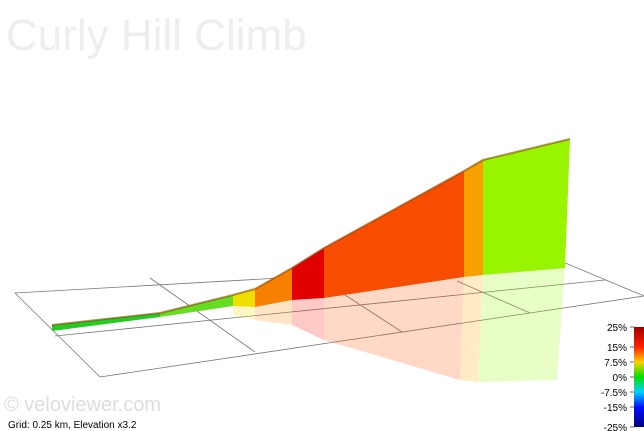 The image size is (644, 431). I want to click on scale-tick-label: 0%, so click(620, 378).